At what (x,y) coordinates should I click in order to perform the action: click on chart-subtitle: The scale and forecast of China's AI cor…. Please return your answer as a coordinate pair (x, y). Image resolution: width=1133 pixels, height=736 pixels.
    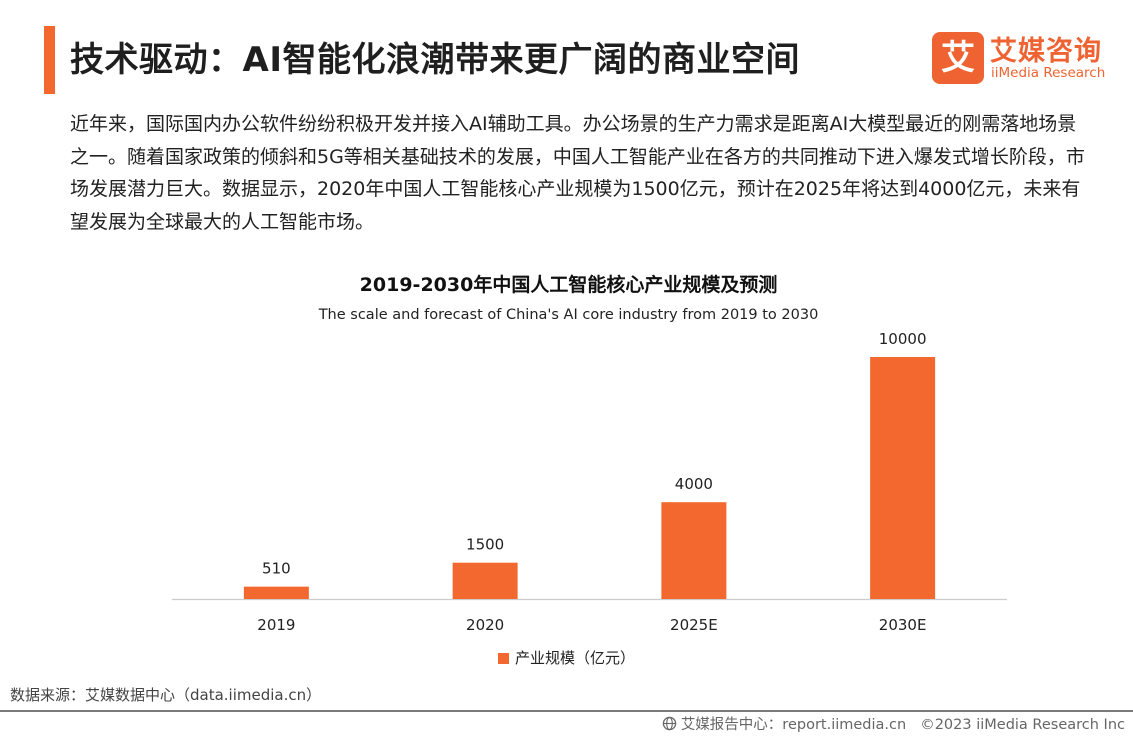
    Looking at the image, I should click on (568, 315).